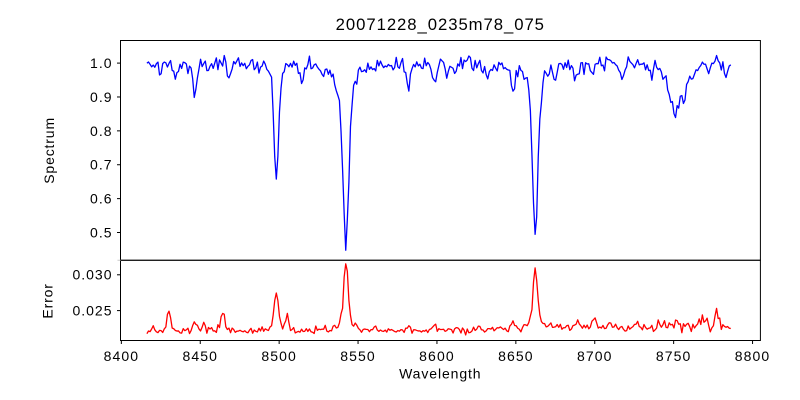  Describe the element at coordinates (440, 24) in the screenshot. I see `svg-text: 20071228_0235m78_075` at that location.